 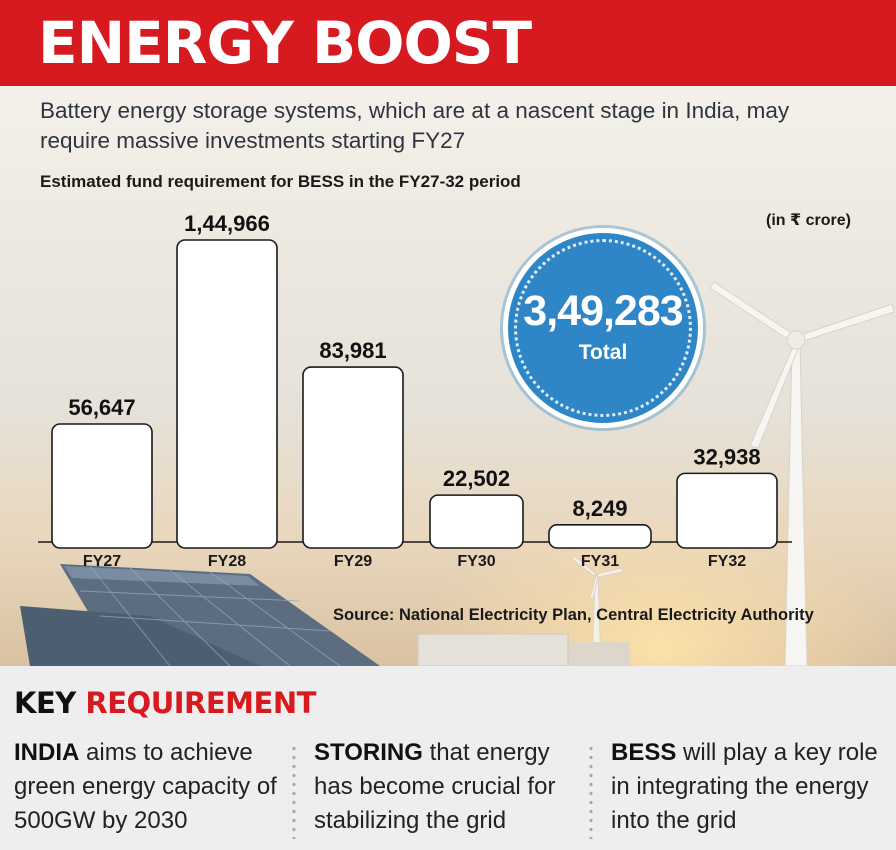 What do you see at coordinates (227, 394) in the screenshot?
I see `bar-fy28` at bounding box center [227, 394].